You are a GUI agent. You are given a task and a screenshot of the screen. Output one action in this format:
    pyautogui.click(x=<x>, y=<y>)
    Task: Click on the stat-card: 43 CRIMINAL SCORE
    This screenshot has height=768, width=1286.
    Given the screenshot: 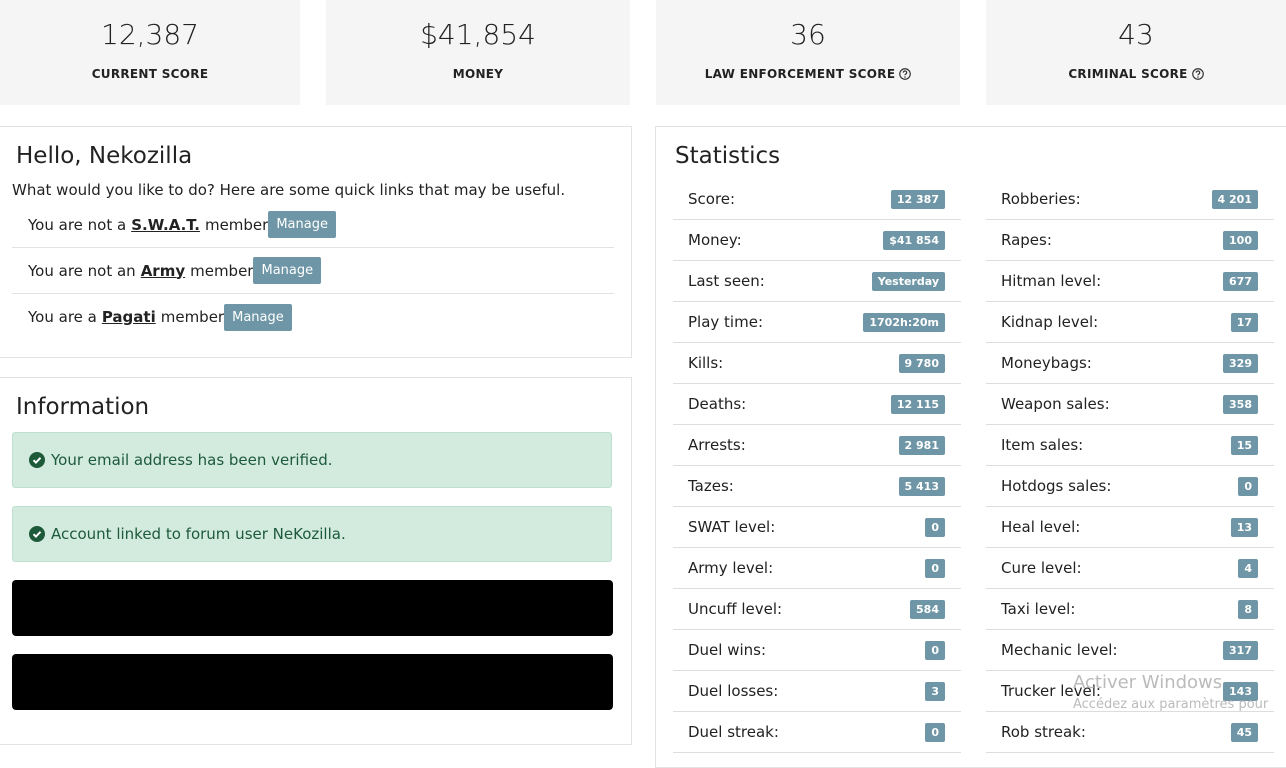 What is the action you would take?
    pyautogui.click(x=1136, y=52)
    